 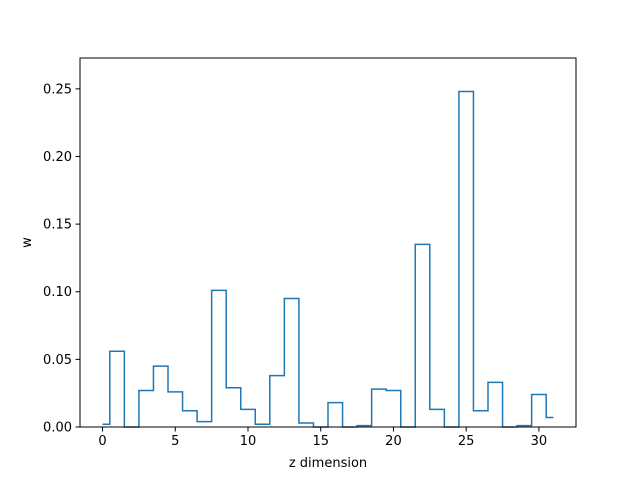 I want to click on x-tick-label: 20, so click(x=393, y=441).